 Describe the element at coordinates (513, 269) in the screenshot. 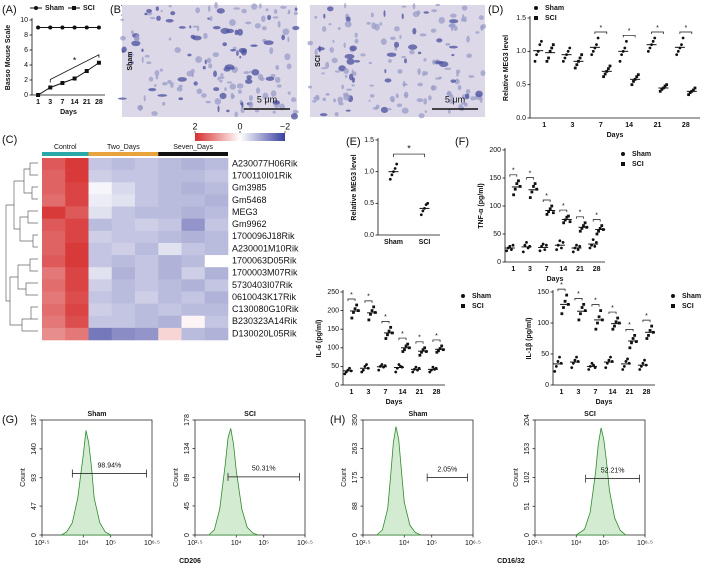

I see `x-tick-label: 1` at that location.